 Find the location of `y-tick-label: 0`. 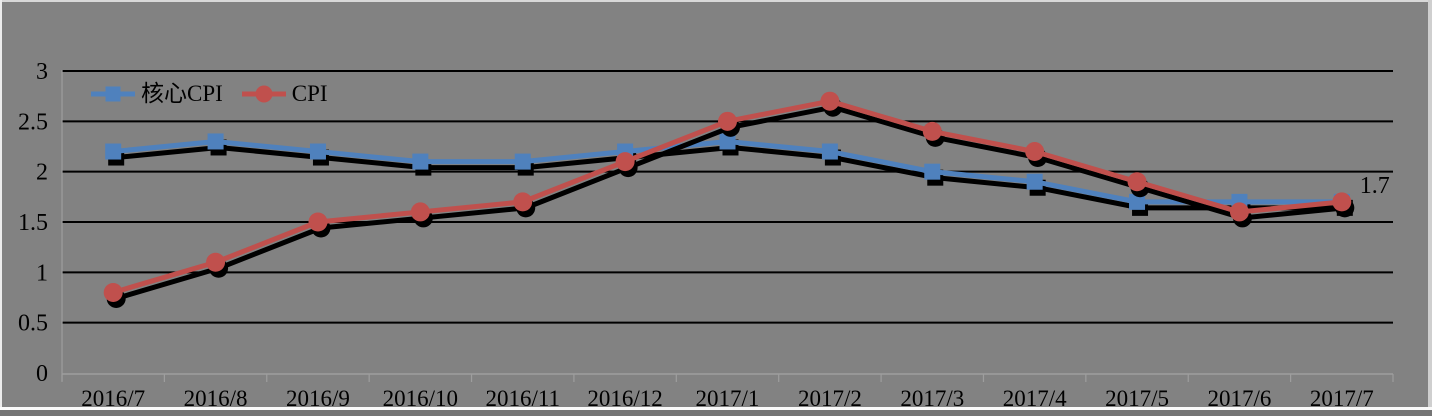

y-tick-label: 0 is located at coordinates (42, 374).